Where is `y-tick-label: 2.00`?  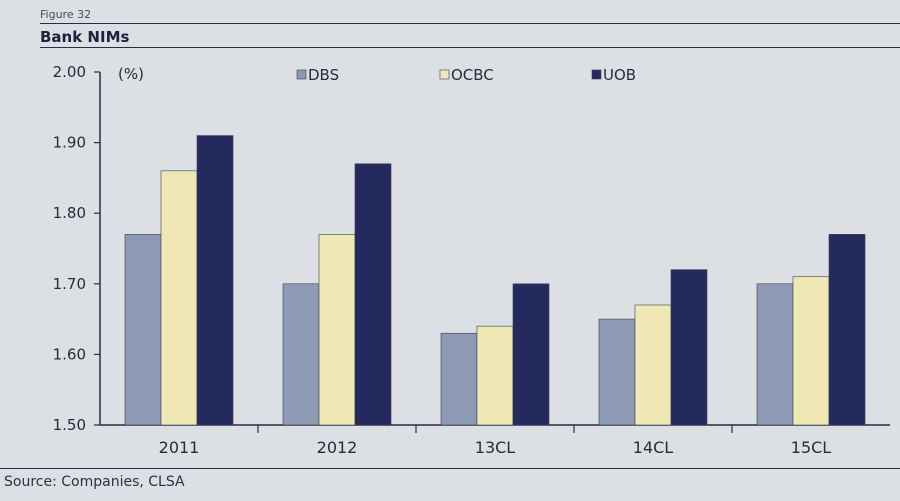 y-tick-label: 2.00 is located at coordinates (69, 72).